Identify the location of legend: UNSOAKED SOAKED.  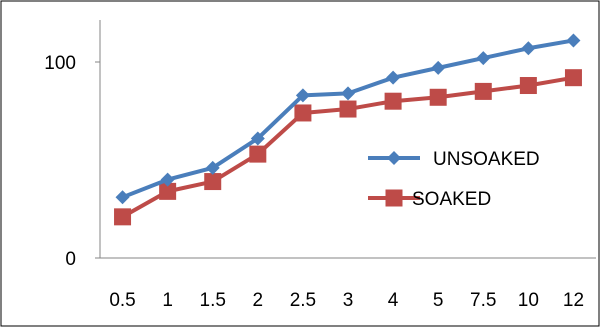
(454, 179).